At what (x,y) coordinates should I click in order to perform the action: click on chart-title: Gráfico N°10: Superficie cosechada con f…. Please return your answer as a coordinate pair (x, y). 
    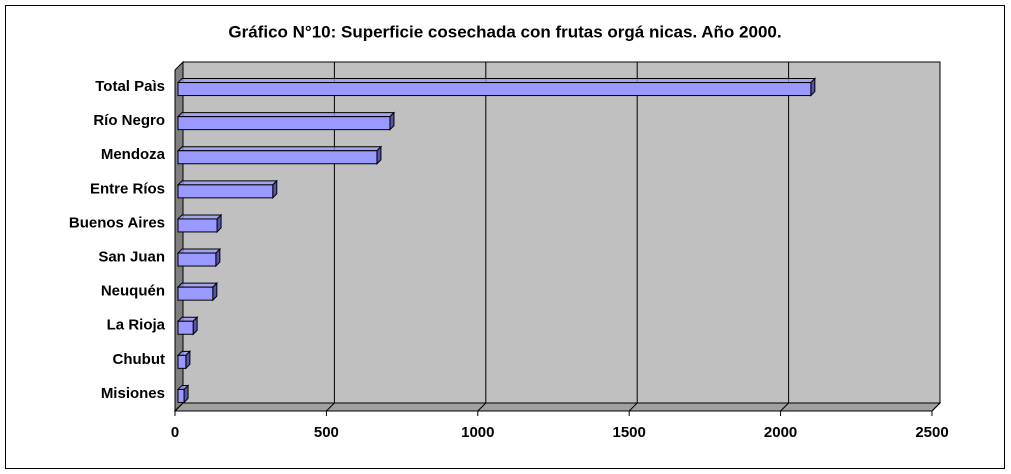
    Looking at the image, I should click on (504, 31).